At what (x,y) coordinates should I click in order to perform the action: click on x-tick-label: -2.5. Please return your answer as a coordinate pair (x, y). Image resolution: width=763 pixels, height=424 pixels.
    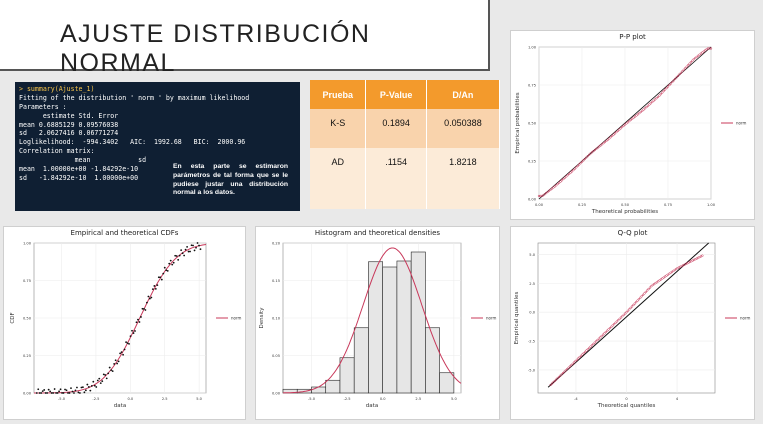
    Looking at the image, I should click on (95, 399).